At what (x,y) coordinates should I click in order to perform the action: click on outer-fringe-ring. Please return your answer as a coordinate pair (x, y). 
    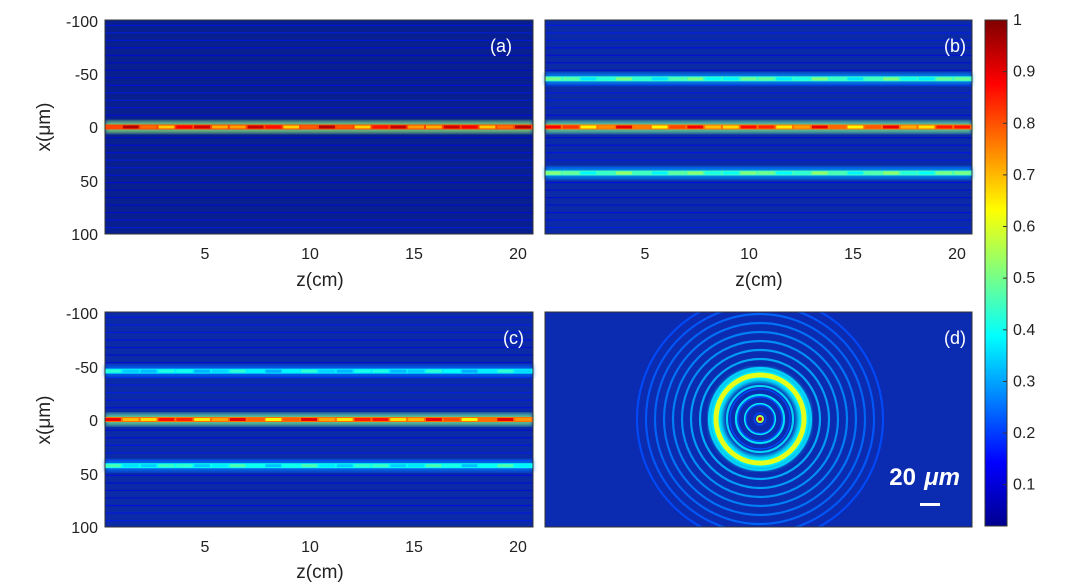
    Looking at the image, I should click on (760, 419).